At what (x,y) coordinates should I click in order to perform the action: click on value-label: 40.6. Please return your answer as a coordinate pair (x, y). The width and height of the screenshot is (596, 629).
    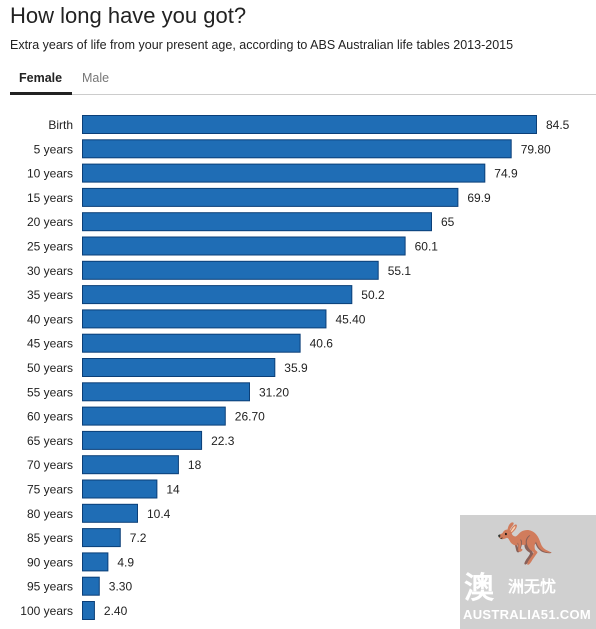
    Looking at the image, I should click on (322, 344).